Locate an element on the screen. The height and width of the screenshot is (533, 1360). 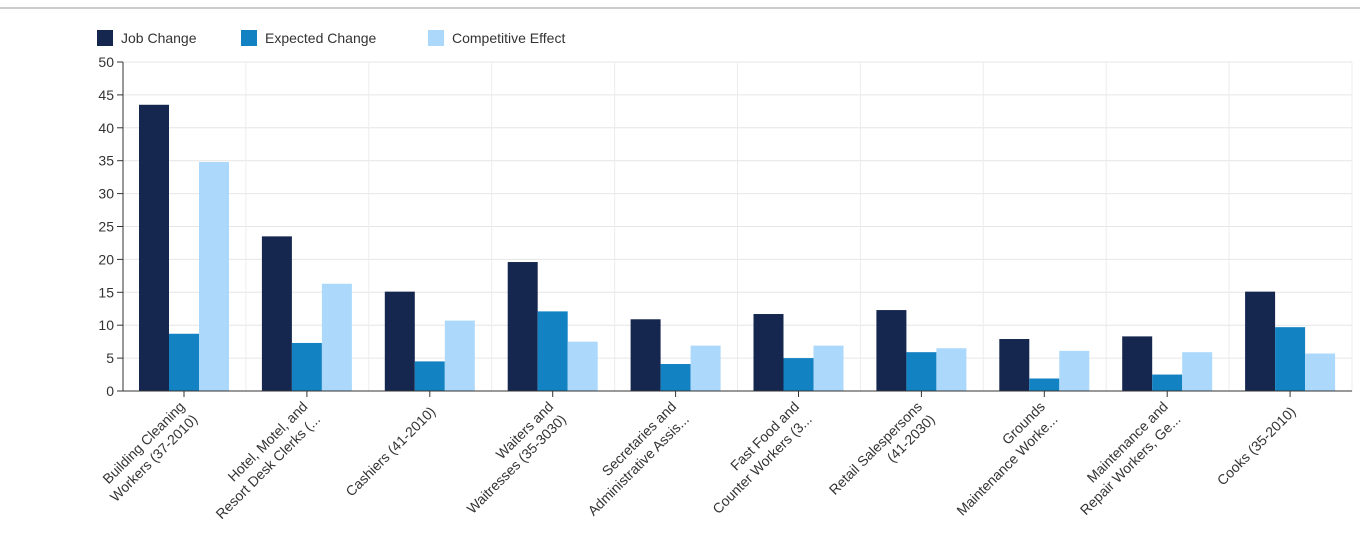
x-category-label: Cooks (35-2010) is located at coordinates (1256, 445).